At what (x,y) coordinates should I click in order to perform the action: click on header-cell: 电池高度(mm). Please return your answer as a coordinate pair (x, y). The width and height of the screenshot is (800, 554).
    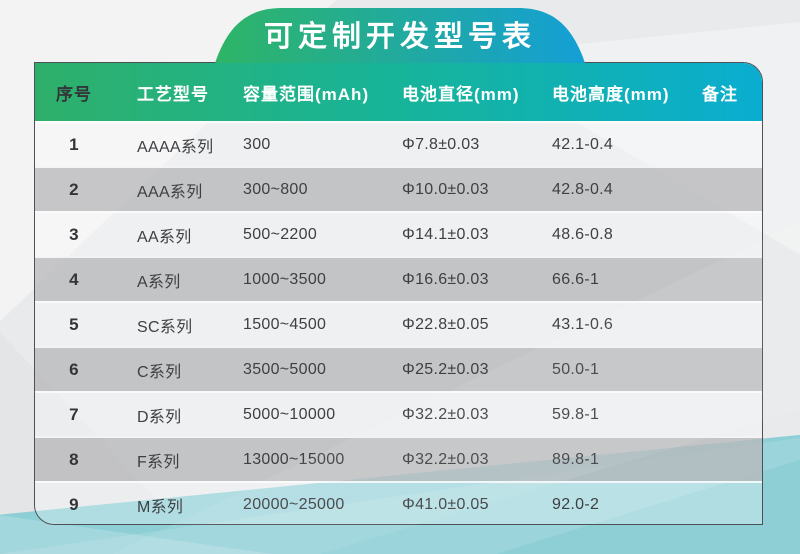
    Looking at the image, I should click on (611, 94).